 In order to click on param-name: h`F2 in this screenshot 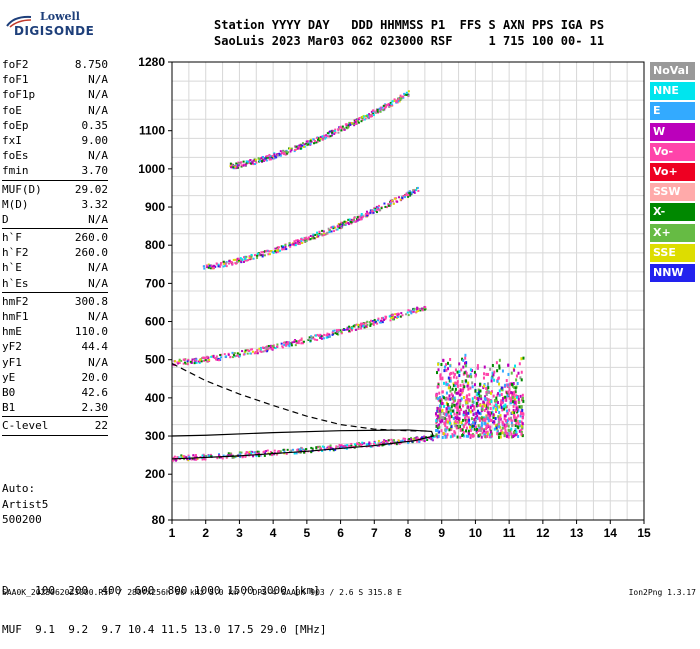, I will do `click(15, 253)`.